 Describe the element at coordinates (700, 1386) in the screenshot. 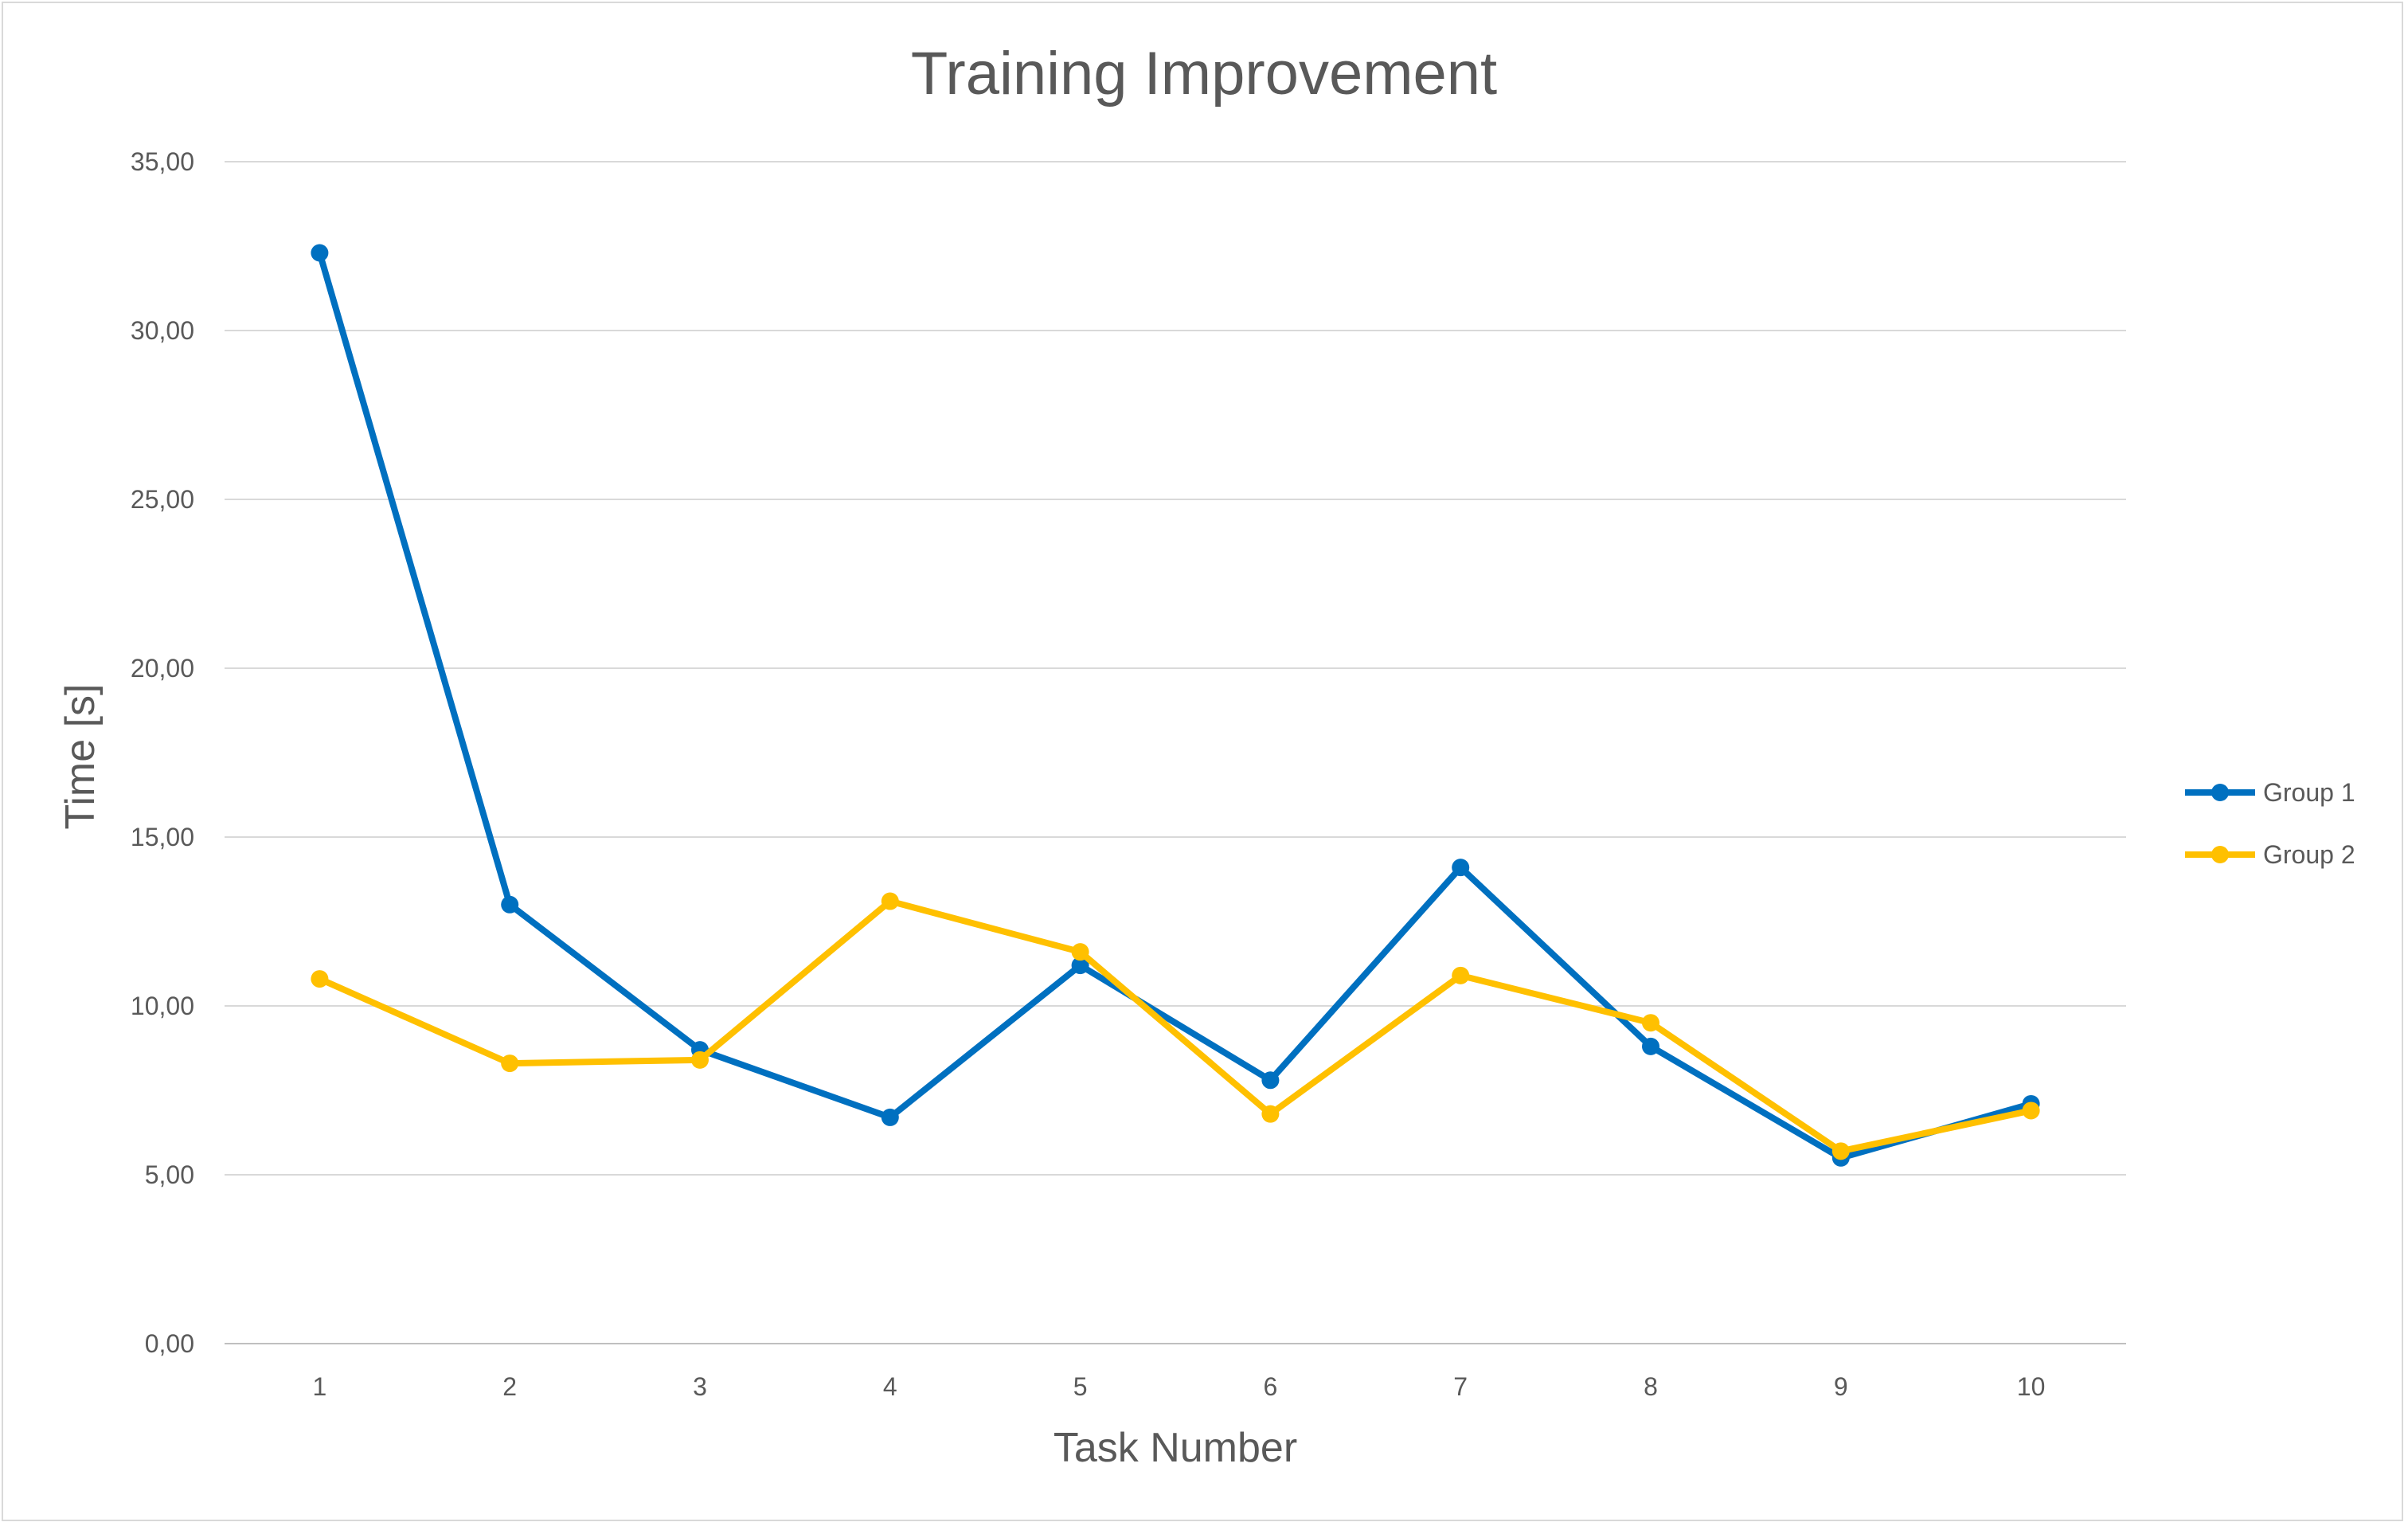

I see `x-tick-label: 3` at that location.